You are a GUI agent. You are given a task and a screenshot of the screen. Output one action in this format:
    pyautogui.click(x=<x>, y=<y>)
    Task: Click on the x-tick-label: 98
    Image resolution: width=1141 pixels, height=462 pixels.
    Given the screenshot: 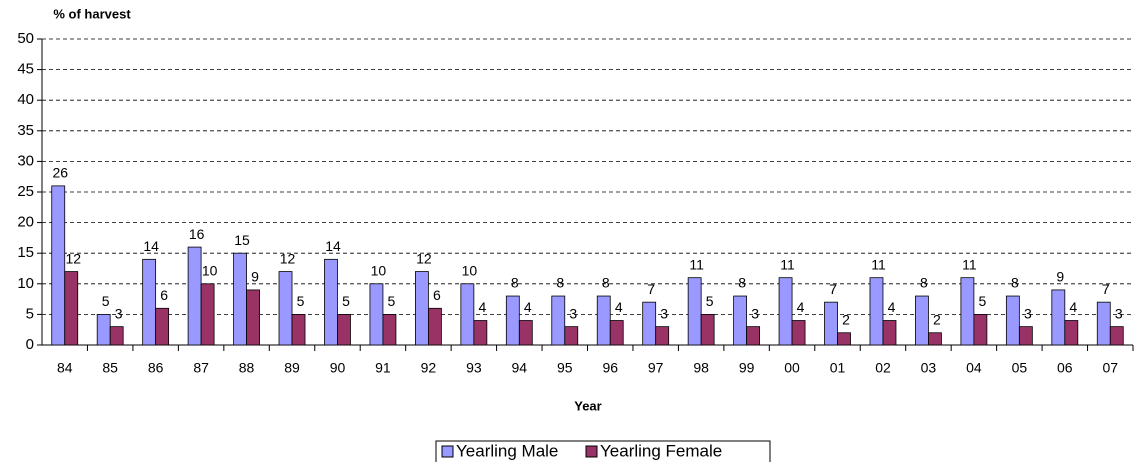 What is the action you would take?
    pyautogui.click(x=701, y=368)
    